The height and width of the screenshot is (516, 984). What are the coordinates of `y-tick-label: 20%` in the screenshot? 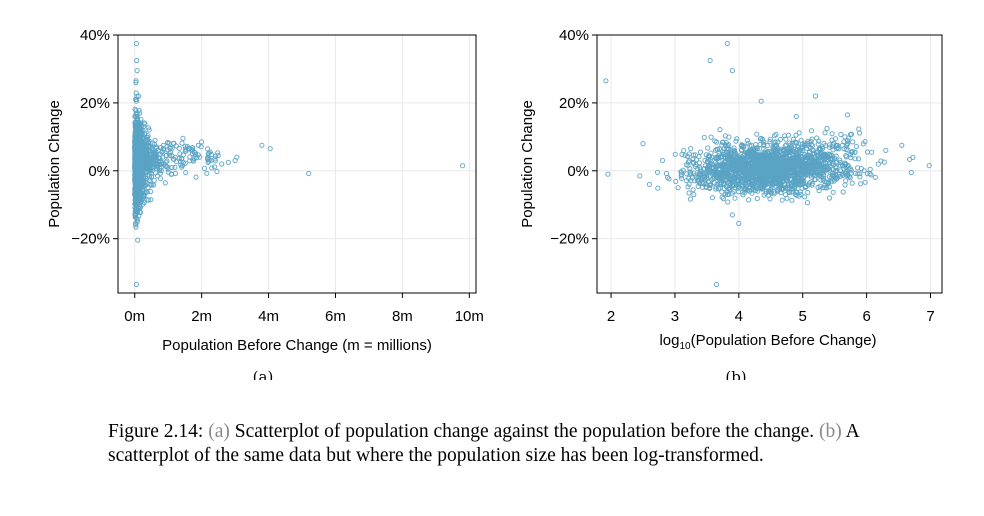 It's located at (95, 103).